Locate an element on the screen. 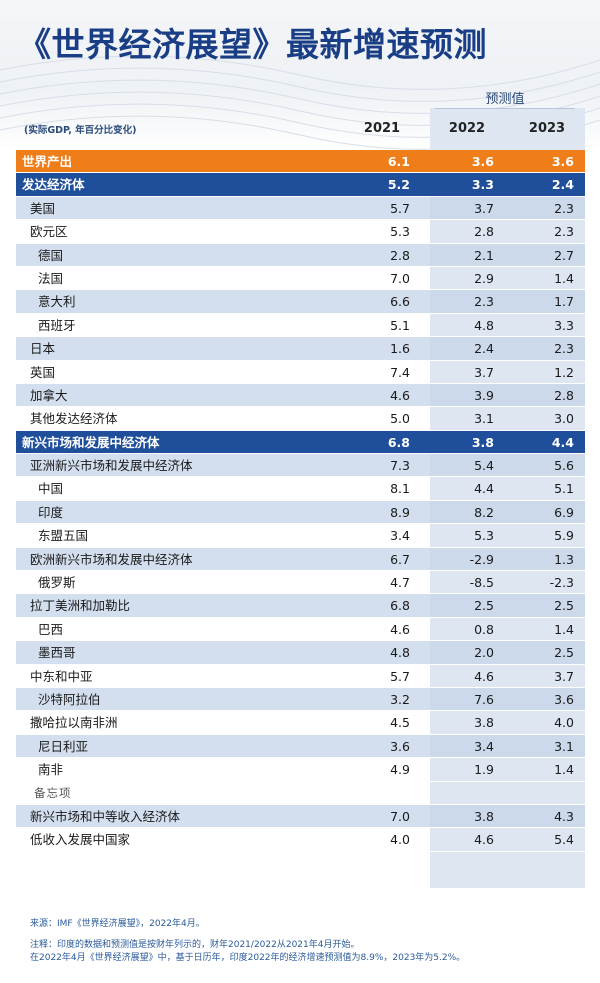 The height and width of the screenshot is (983, 600). row-label: 南非 is located at coordinates (51, 770).